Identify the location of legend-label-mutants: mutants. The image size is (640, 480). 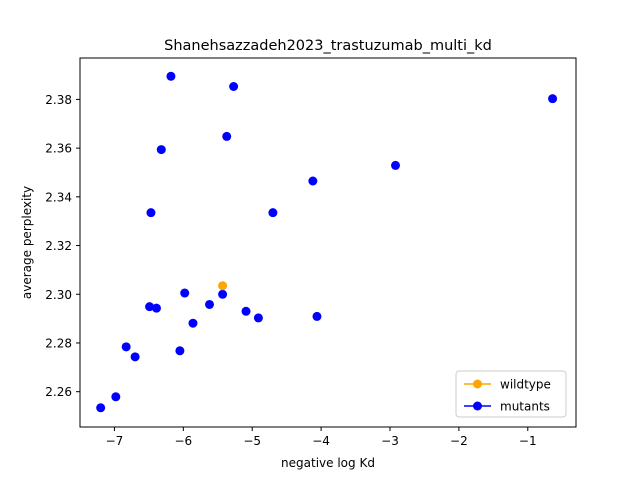
(525, 407).